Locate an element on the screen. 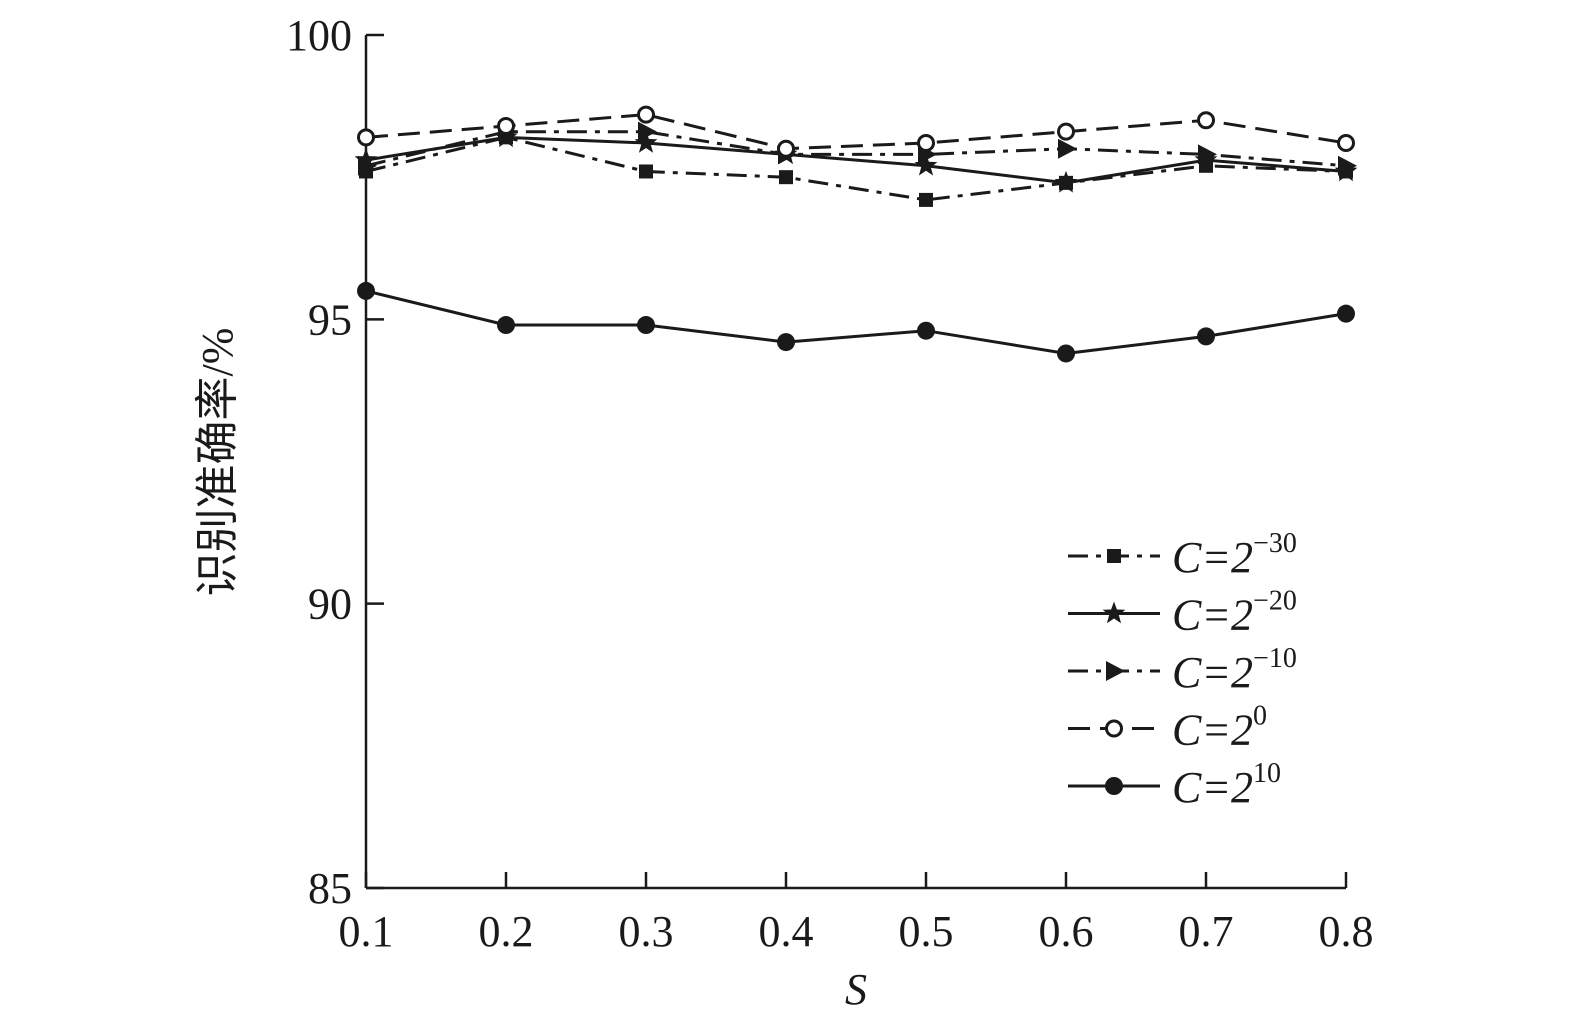  x-tick-label: 0.5 is located at coordinates (926, 931).